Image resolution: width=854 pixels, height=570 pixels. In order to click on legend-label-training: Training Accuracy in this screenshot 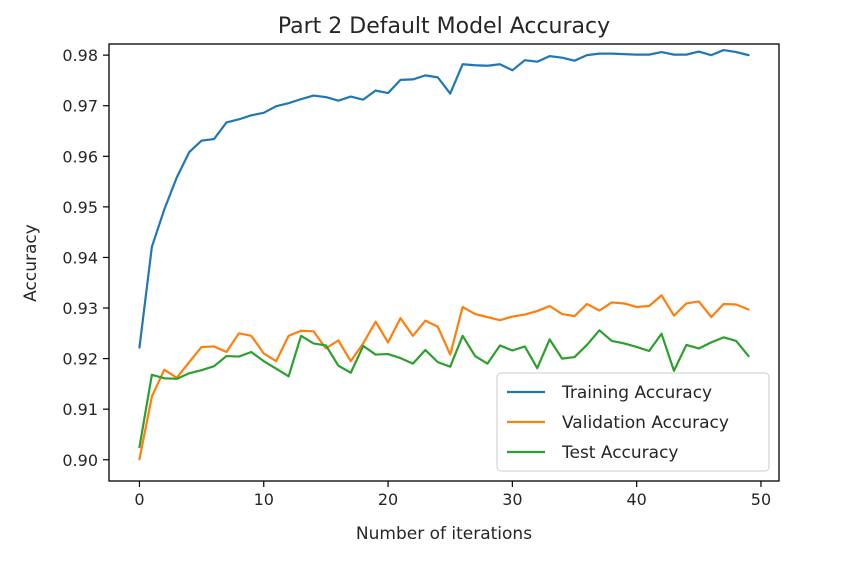, I will do `click(636, 393)`.